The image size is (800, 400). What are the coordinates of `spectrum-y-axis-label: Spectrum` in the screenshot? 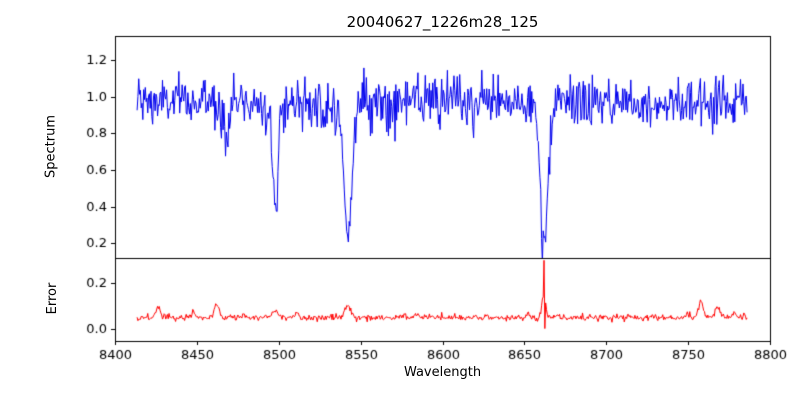 It's located at (51, 146).